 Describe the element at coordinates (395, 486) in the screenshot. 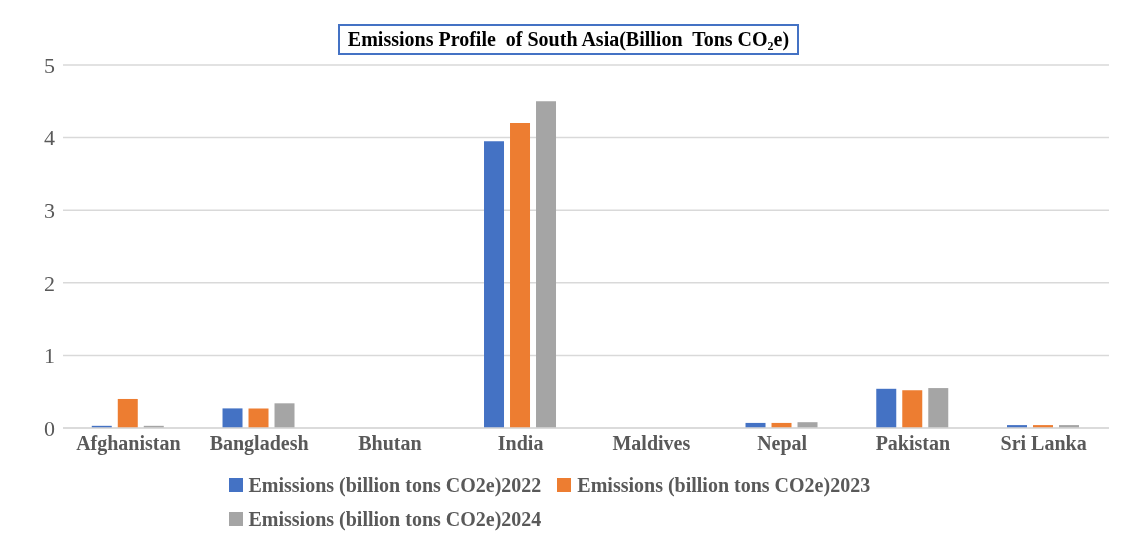

I see `legend-label: Emissions (billion tons CO2e)2022` at that location.